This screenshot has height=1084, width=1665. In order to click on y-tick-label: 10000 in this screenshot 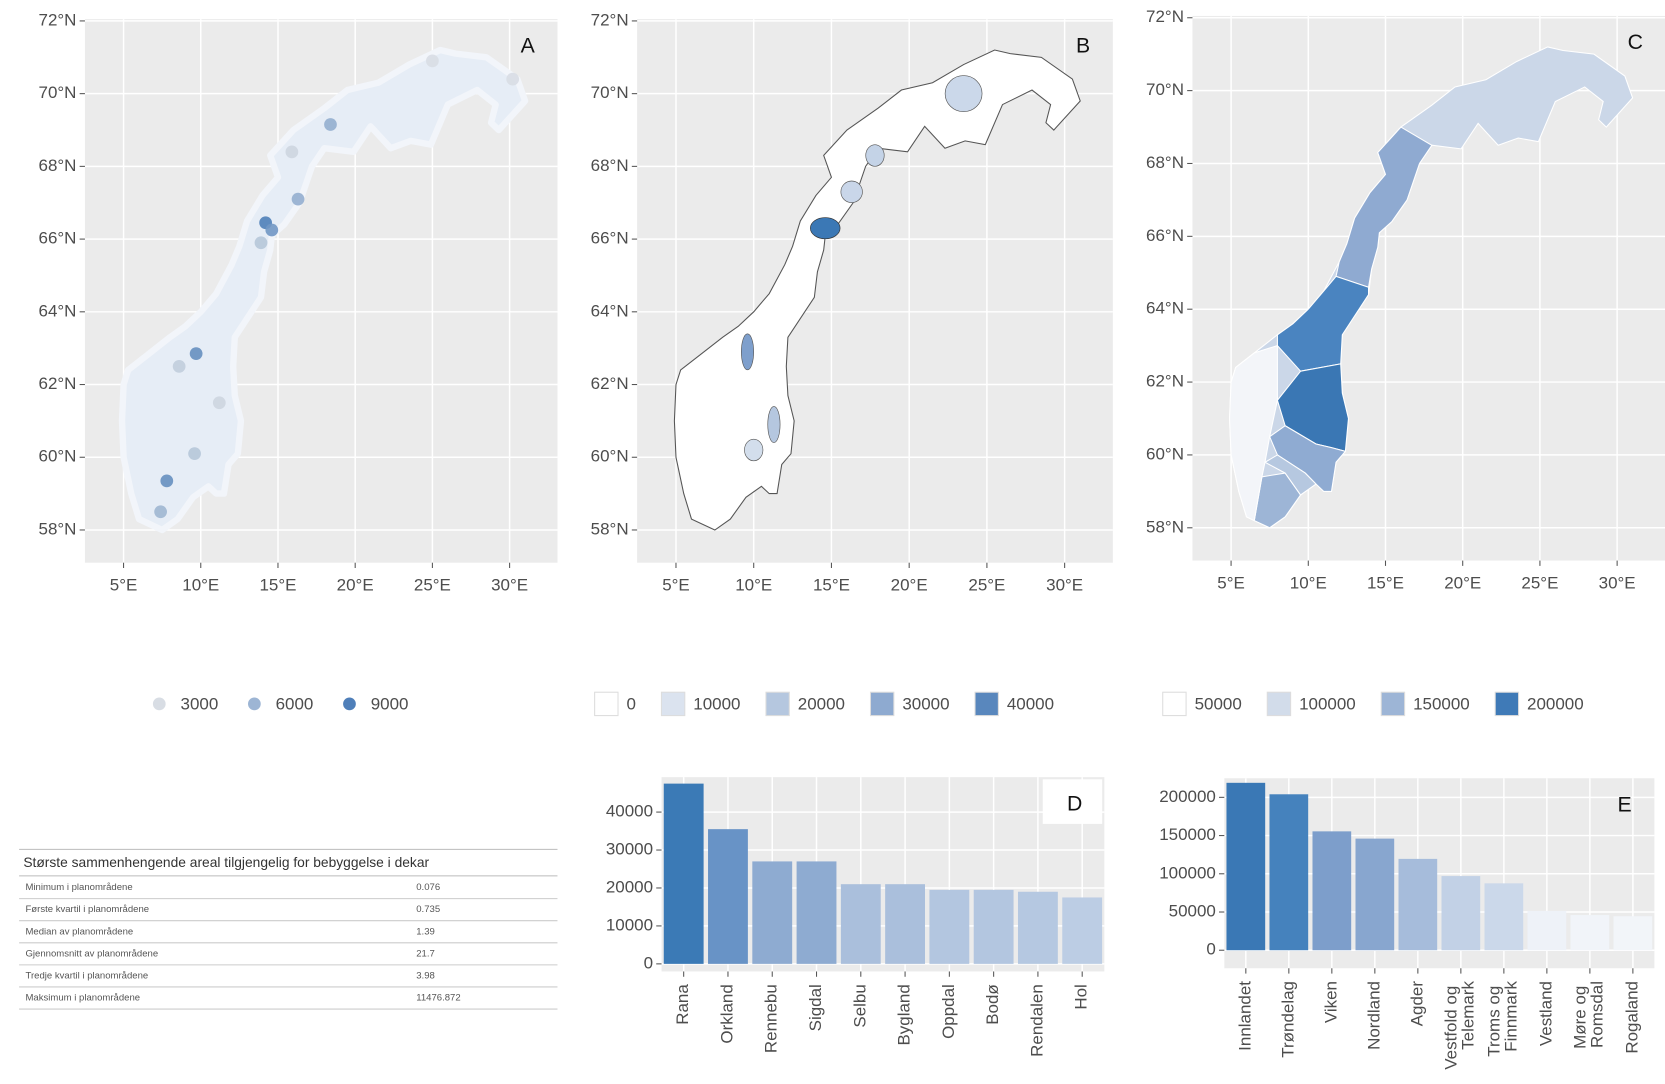, I will do `click(629, 924)`.